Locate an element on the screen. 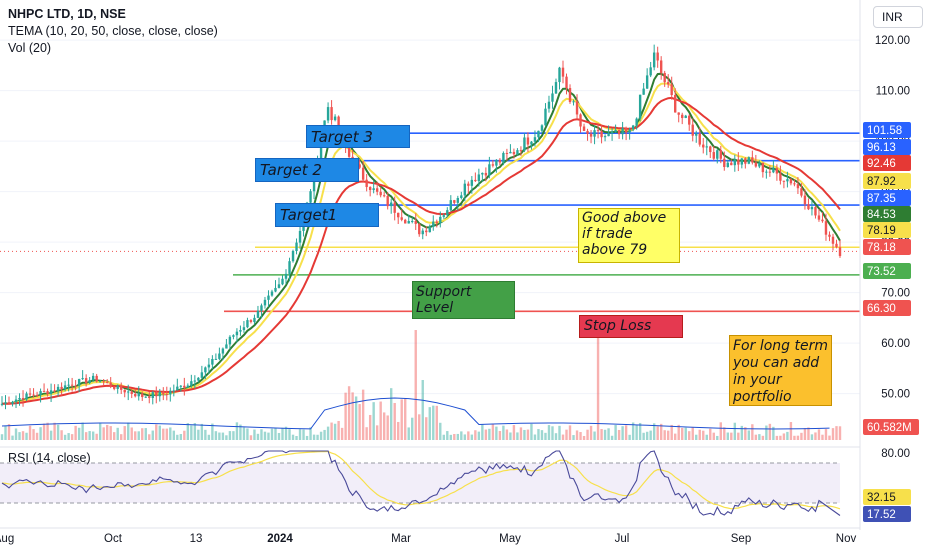 Image resolution: width=932 pixels, height=550 pixels. price-tag-label: 84.53 is located at coordinates (881, 215).